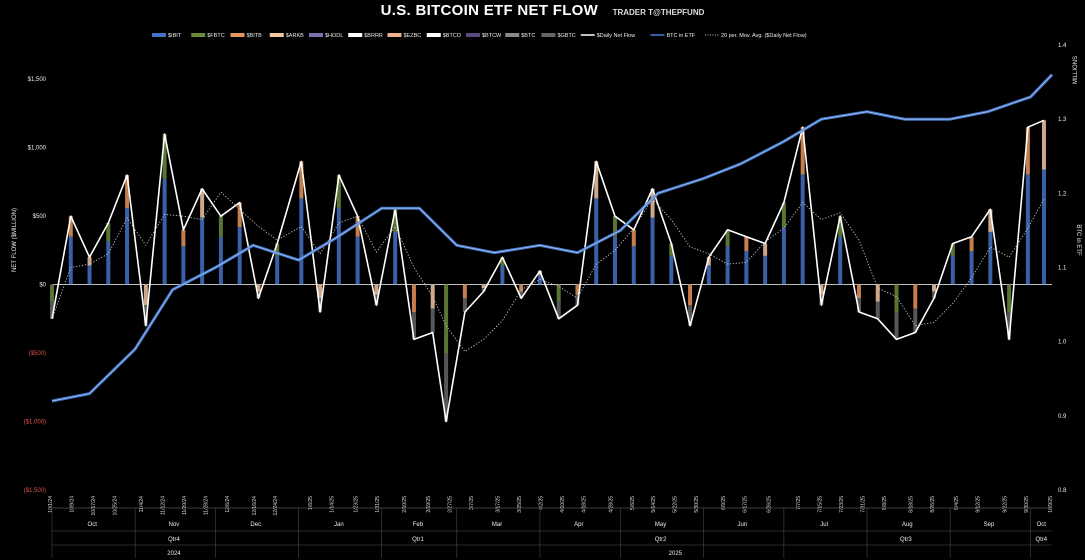 The height and width of the screenshot is (560, 1085). I want to click on x-tick-label-24: 4/28/25, so click(611, 504).